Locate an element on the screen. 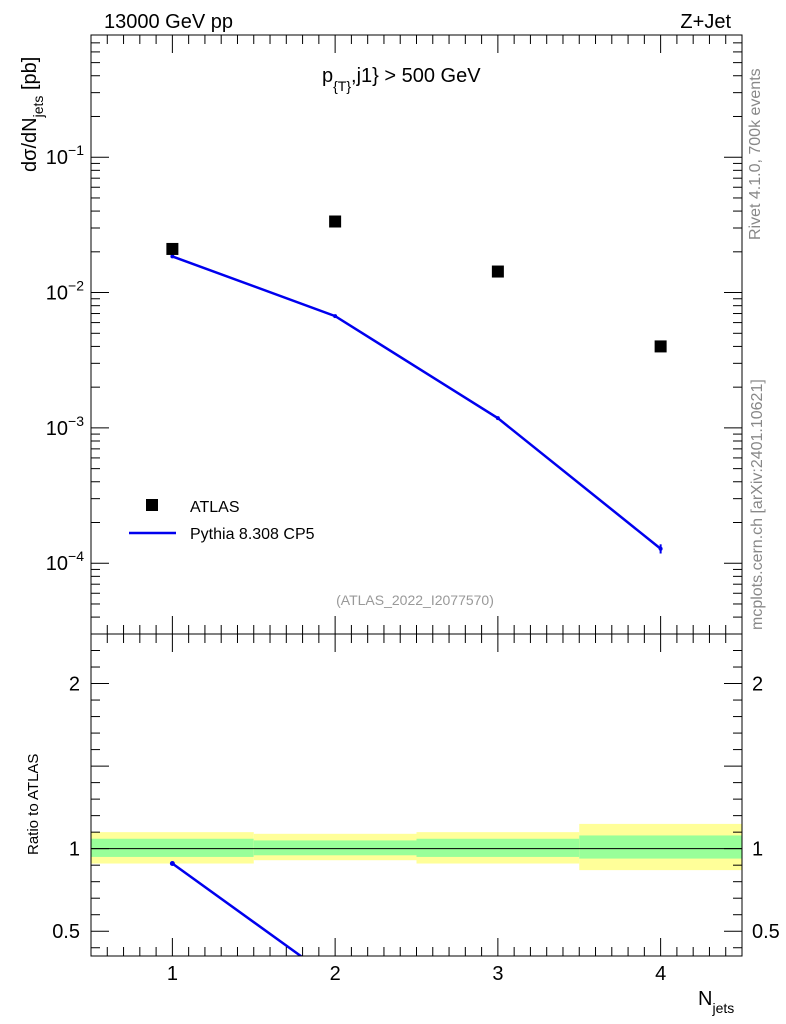 This screenshot has width=786, height=1024. y-tick-label: 10⁻⁴ is located at coordinates (65, 561).